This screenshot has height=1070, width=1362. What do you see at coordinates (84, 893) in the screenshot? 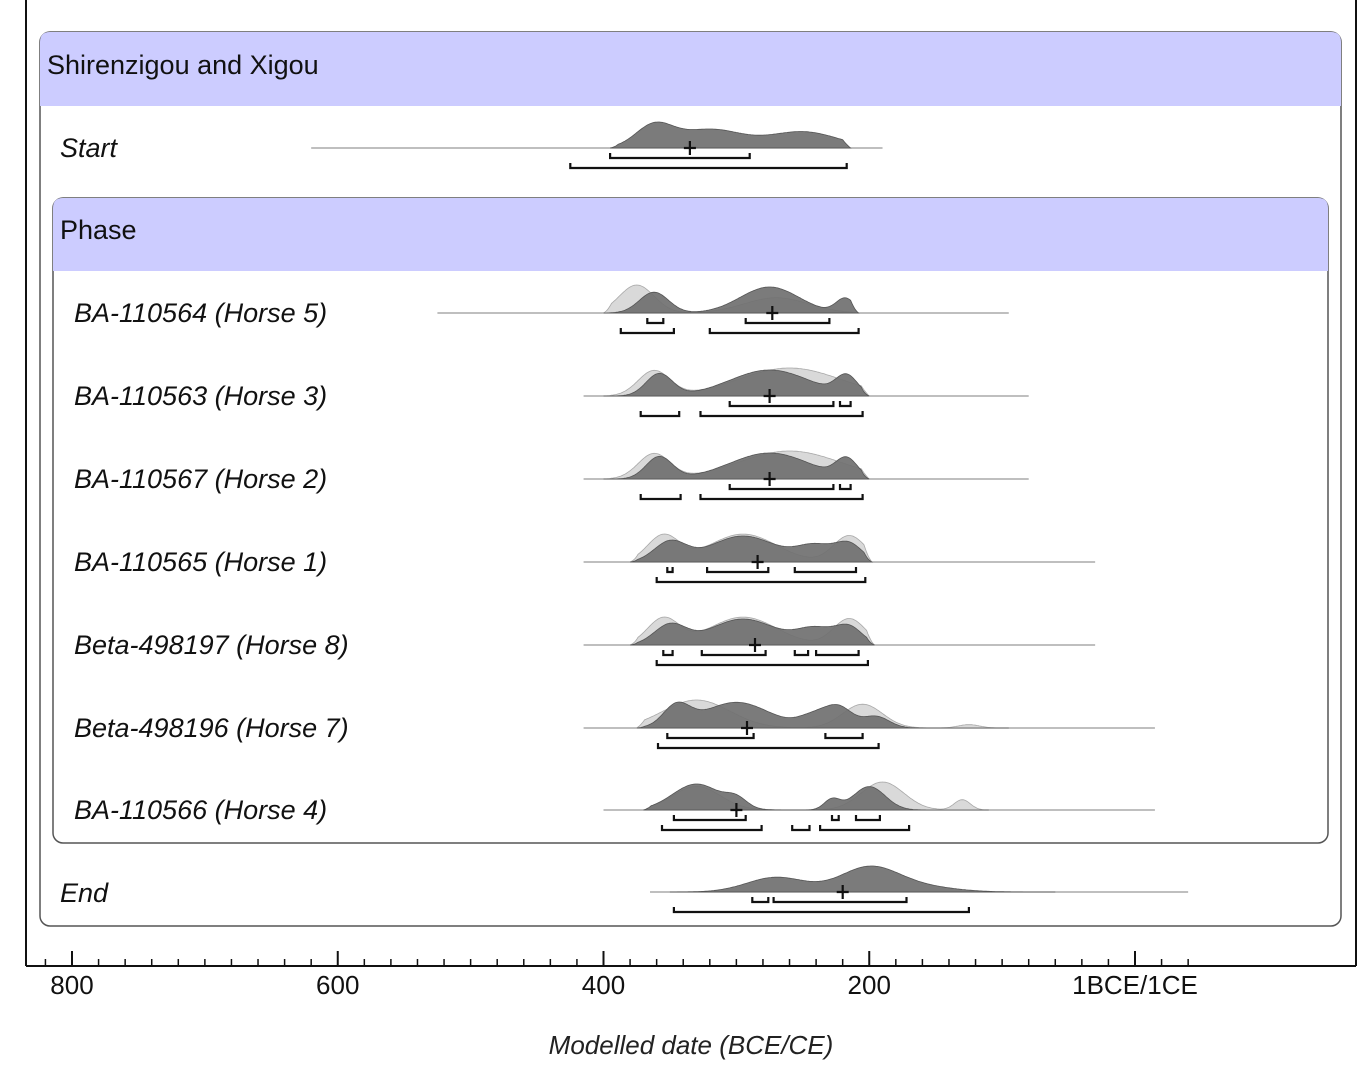
I see `row-label-end: End` at bounding box center [84, 893].